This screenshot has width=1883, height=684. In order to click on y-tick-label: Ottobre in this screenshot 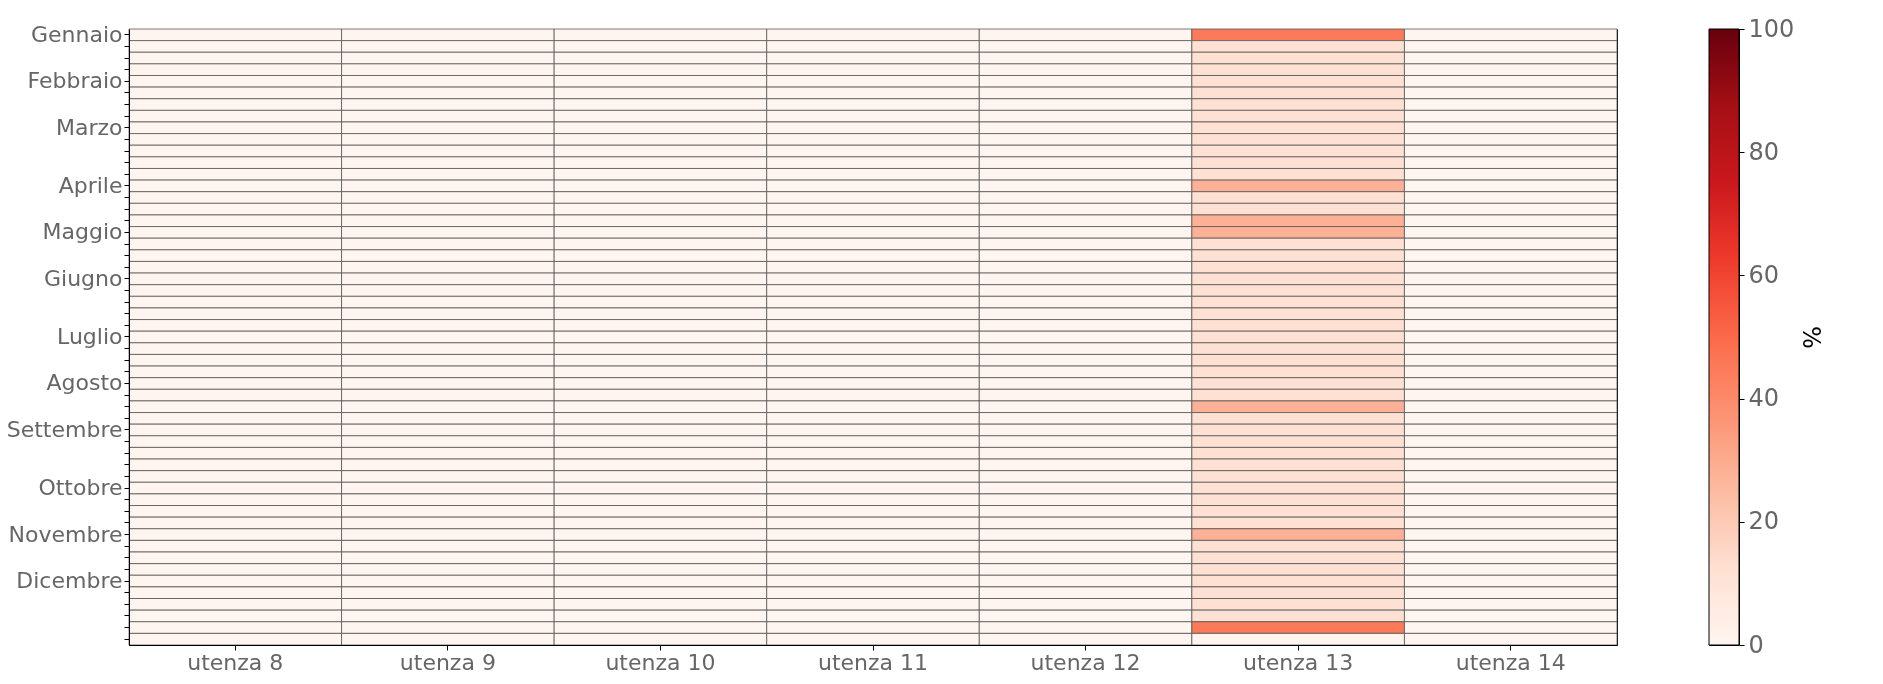, I will do `click(80, 488)`.